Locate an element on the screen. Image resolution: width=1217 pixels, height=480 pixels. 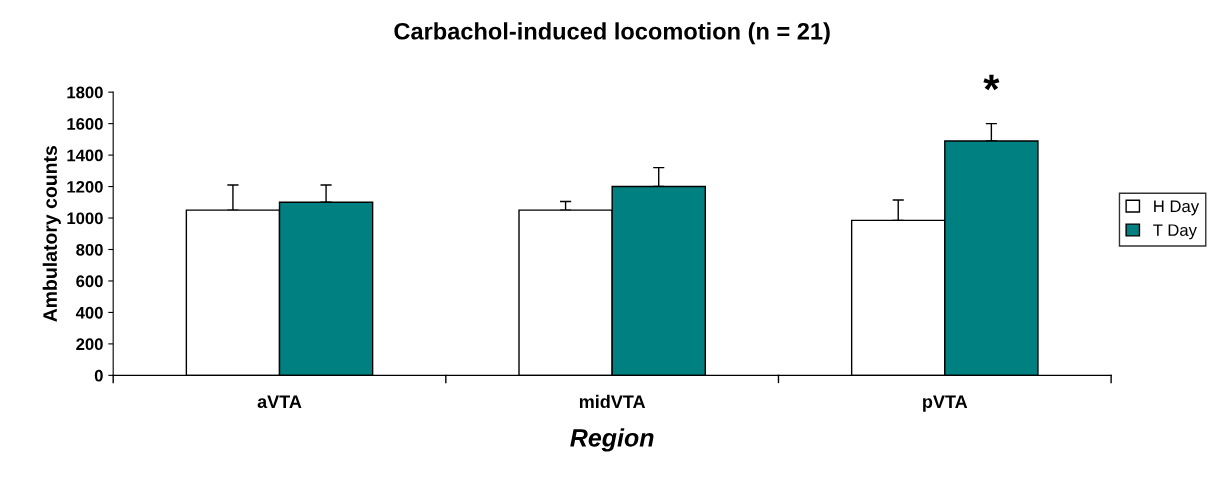
chart-title: Carbachol-induced locomotion (n = 21) is located at coordinates (612, 33).